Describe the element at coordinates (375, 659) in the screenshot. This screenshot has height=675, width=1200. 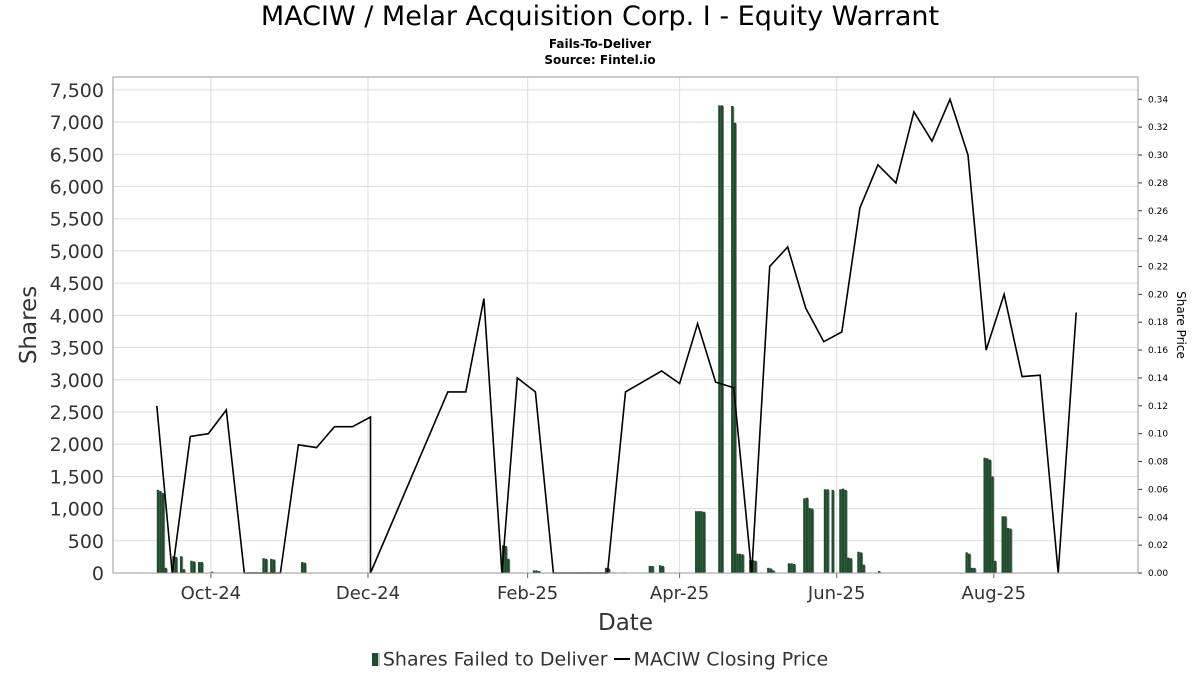
I see `legend-bar-swatch` at that location.